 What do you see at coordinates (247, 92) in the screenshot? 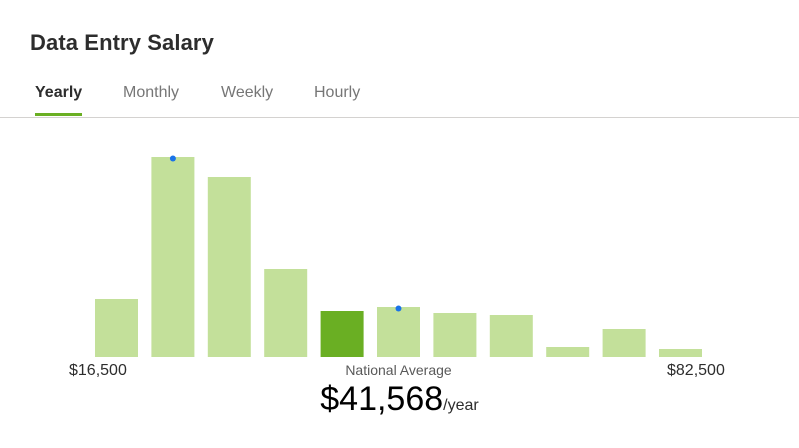
I see `tab-weekly: Weekly` at bounding box center [247, 92].